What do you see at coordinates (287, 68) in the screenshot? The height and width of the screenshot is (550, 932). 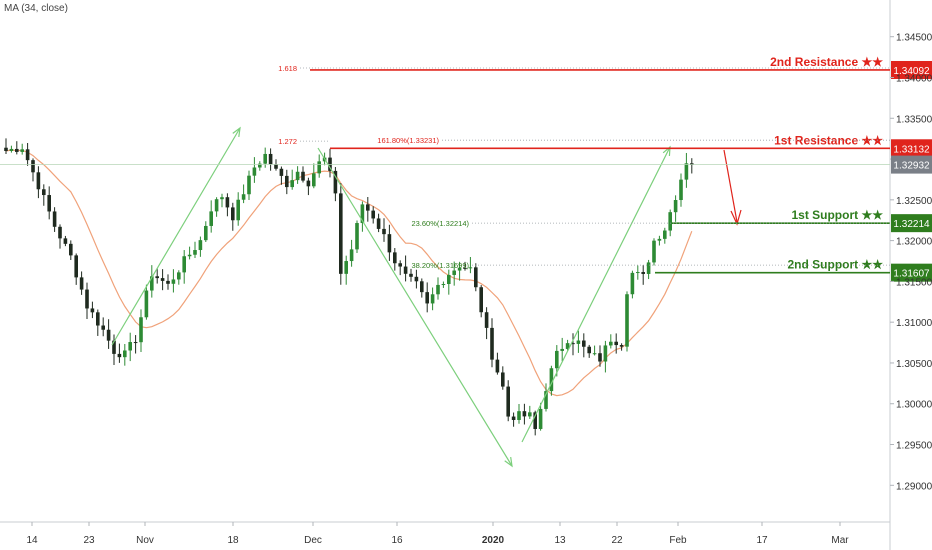 I see `fib-label: 1.618` at bounding box center [287, 68].